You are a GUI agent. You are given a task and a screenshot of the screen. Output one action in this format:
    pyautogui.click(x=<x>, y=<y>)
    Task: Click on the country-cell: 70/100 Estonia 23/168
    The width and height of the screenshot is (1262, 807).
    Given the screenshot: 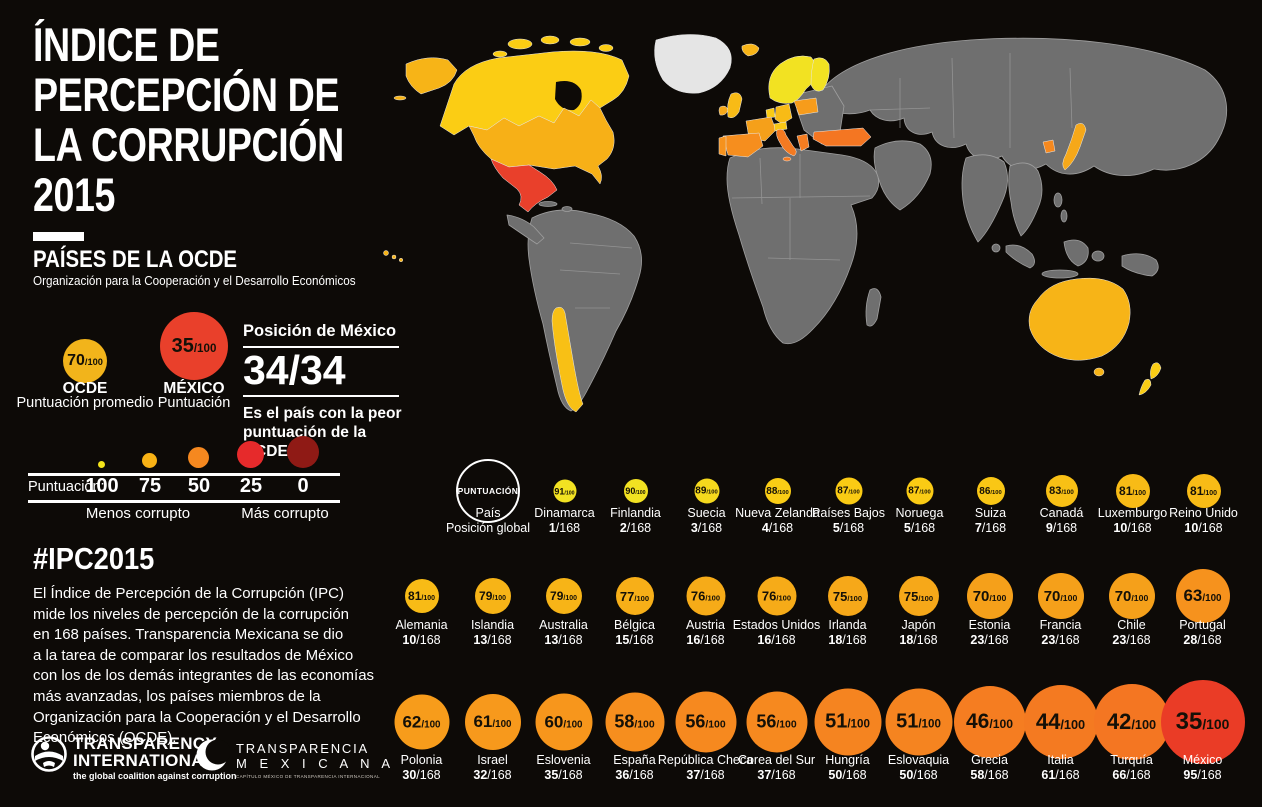 What is the action you would take?
    pyautogui.click(x=989, y=605)
    